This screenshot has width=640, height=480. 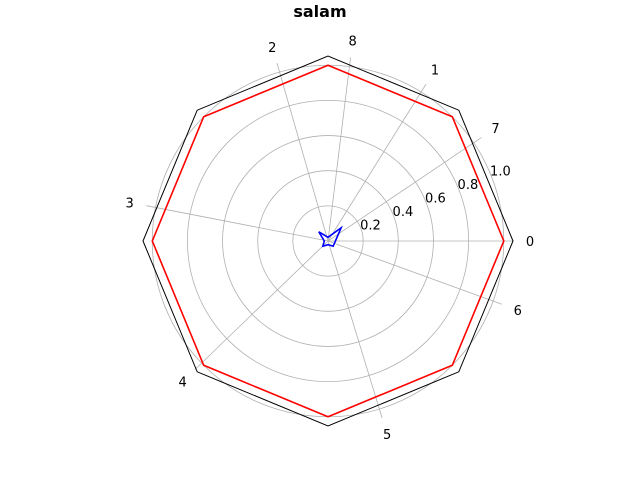 I want to click on r-tick-label: 0.6, so click(x=435, y=199).